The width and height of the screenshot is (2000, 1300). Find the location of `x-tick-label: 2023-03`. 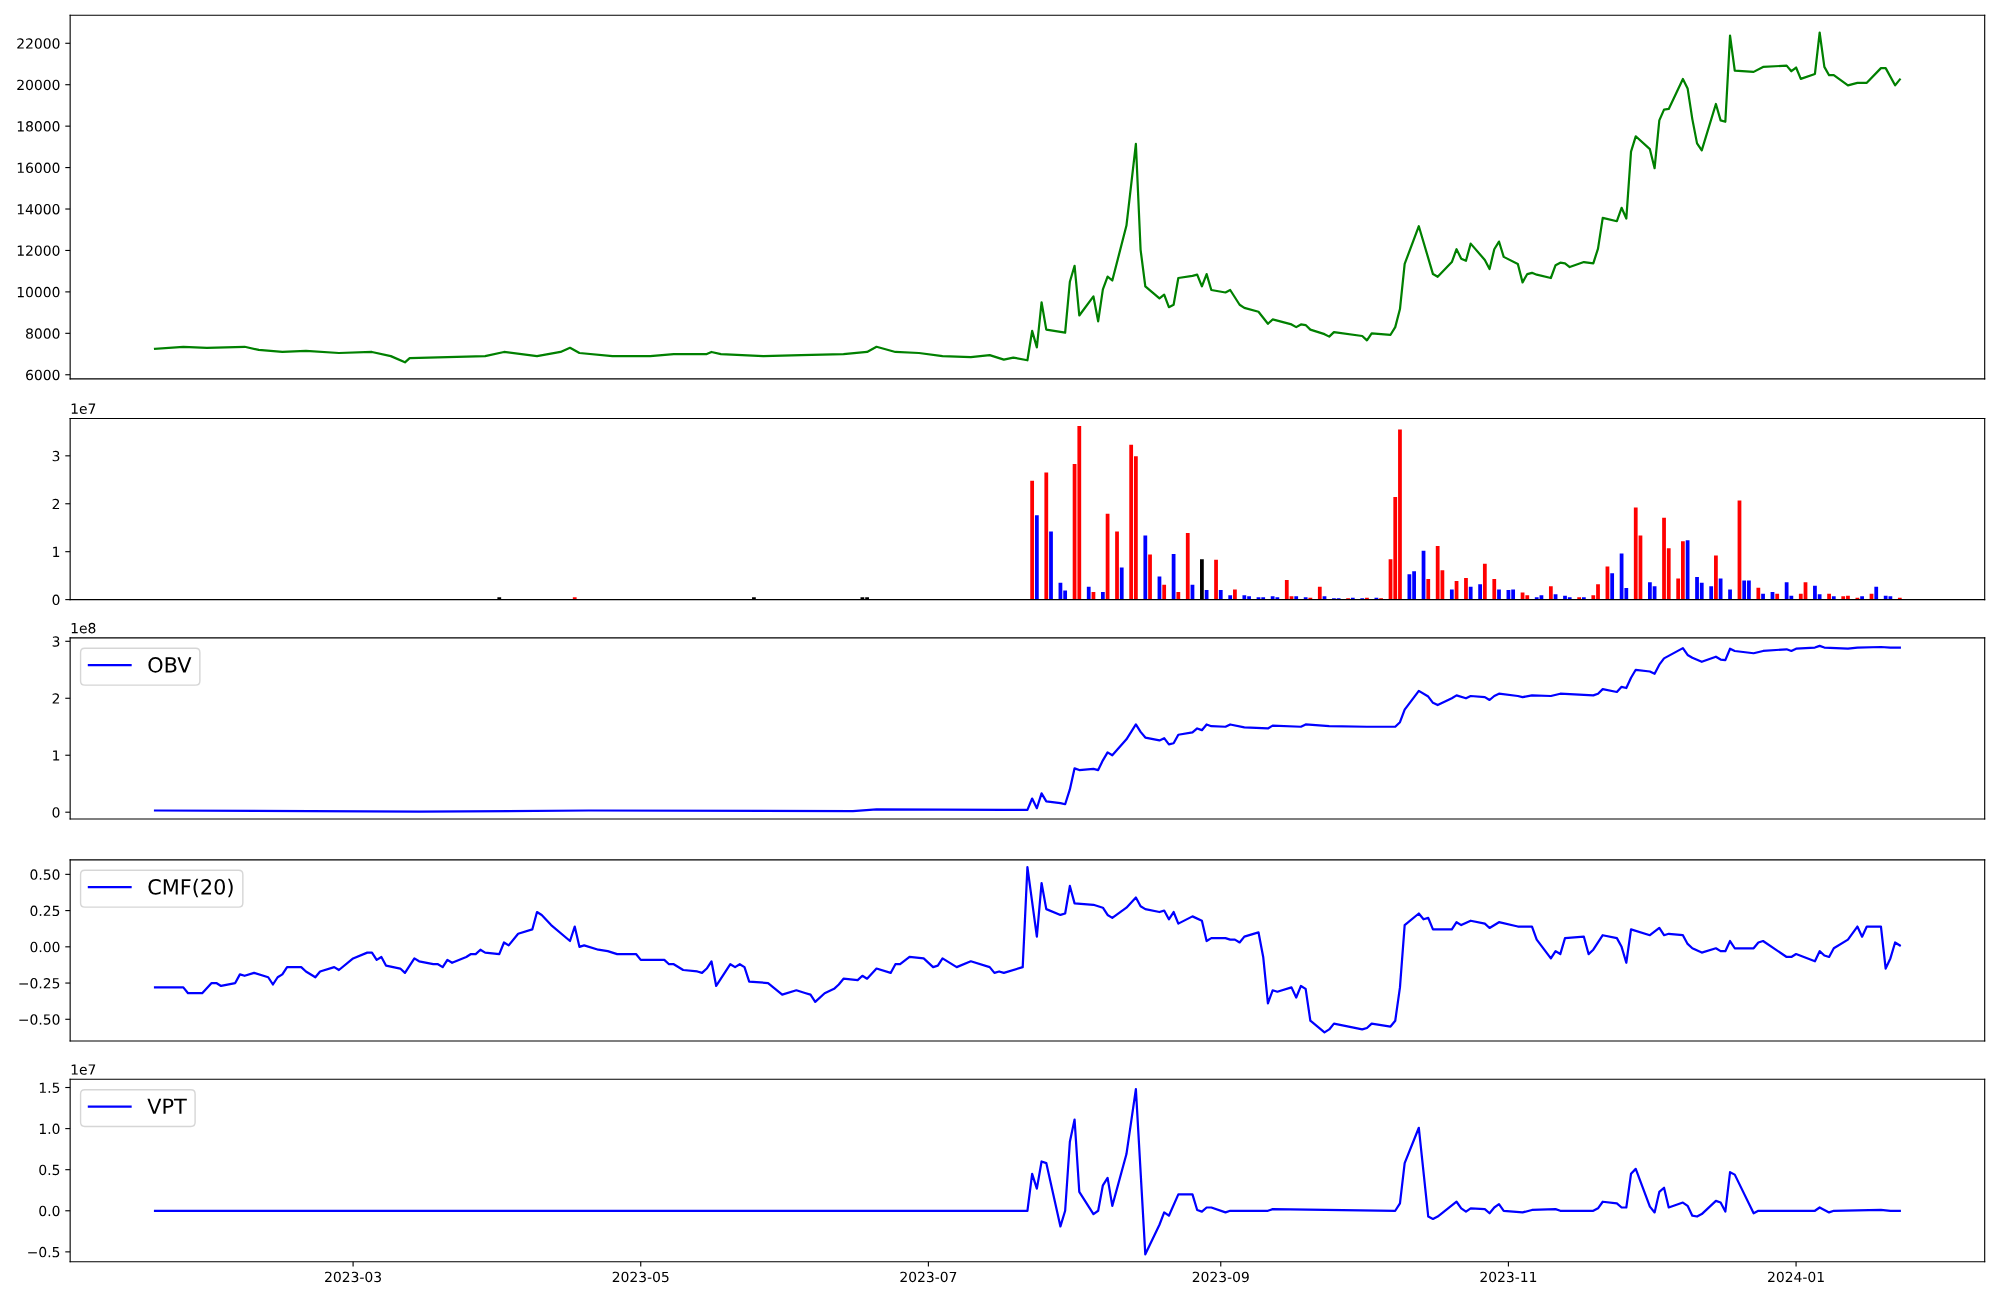

x-tick-label: 2023-03 is located at coordinates (353, 1277).